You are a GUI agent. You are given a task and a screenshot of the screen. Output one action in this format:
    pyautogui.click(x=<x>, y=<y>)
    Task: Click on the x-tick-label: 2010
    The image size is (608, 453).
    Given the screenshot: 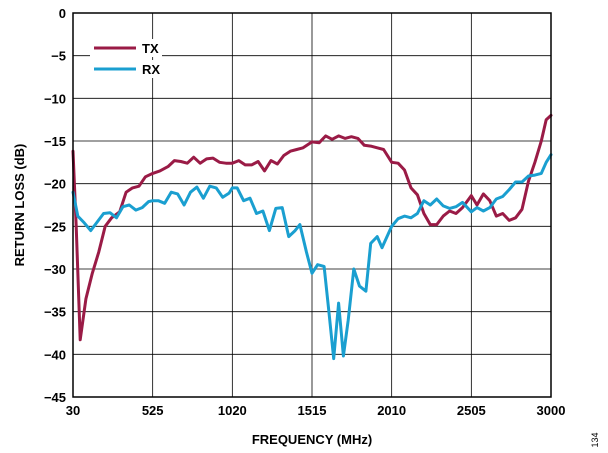 What is the action you would take?
    pyautogui.click(x=391, y=410)
    